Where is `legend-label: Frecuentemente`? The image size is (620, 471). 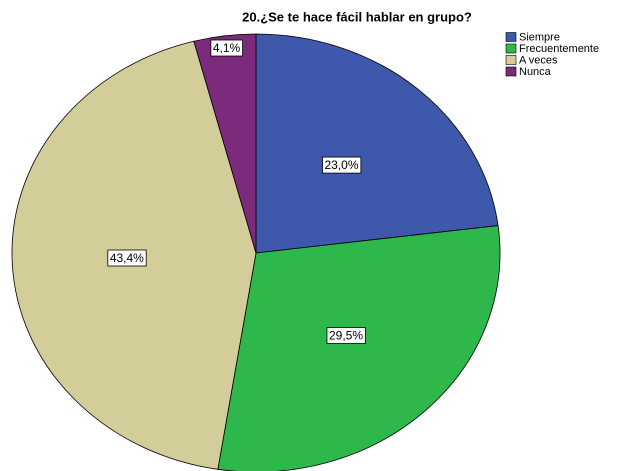
legend-label: Frecuentemente is located at coordinates (559, 49).